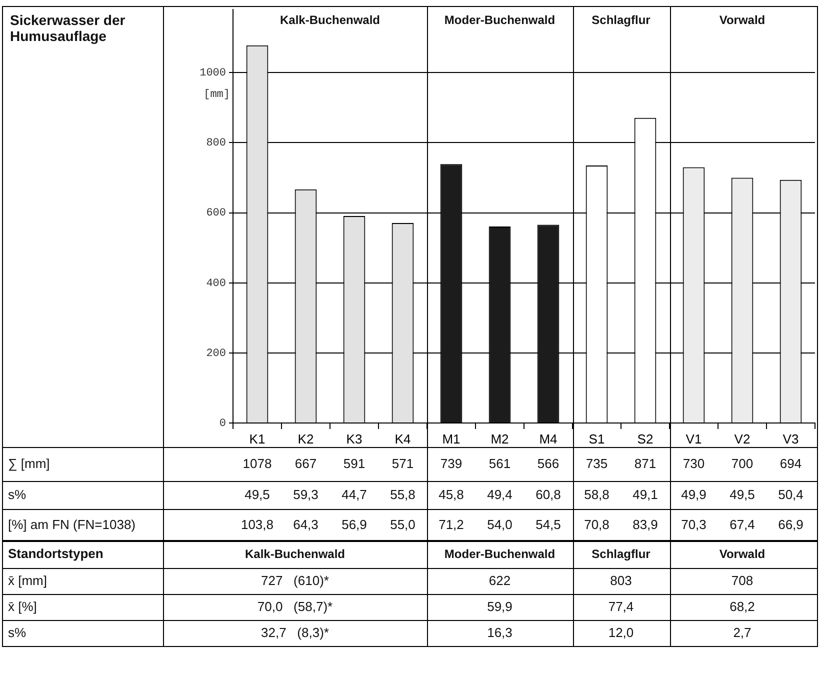 The height and width of the screenshot is (690, 820). What do you see at coordinates (790, 438) in the screenshot?
I see `x-tick-label: V3` at bounding box center [790, 438].